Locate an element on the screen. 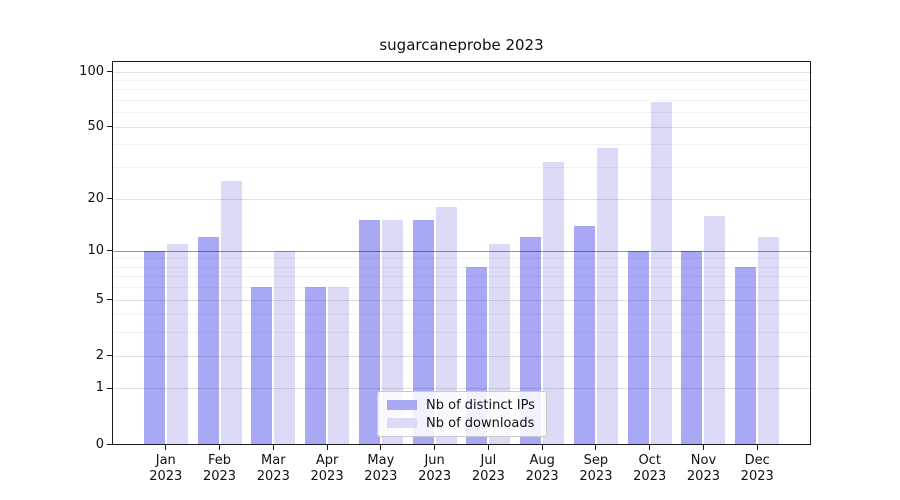  legend-item-distinct-ips: Nb of distinct IPs is located at coordinates (466, 405).